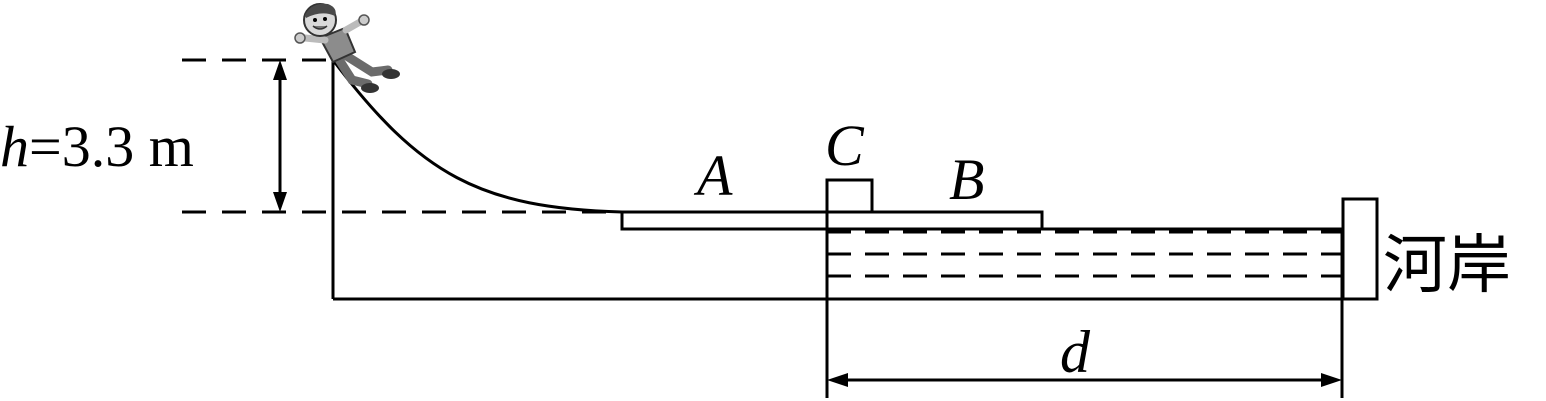  What do you see at coordinates (280, 136) in the screenshot?
I see `height-arrow` at bounding box center [280, 136].